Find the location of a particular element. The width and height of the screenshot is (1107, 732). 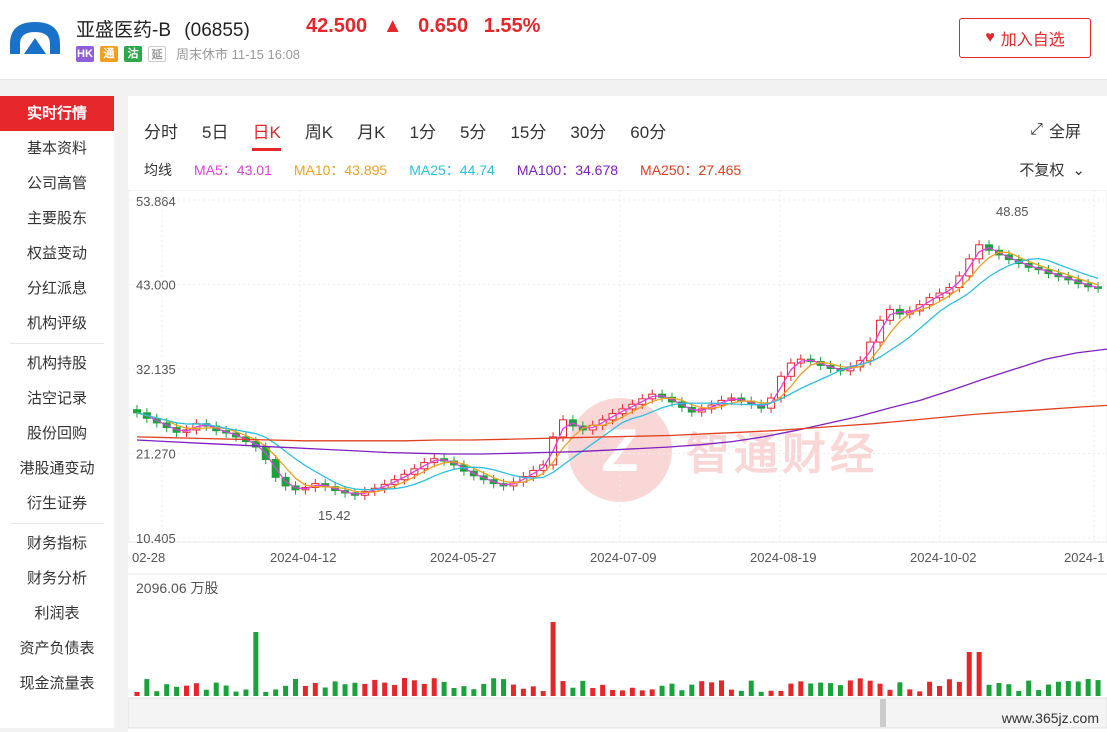

sidebar-item-buyback: 股份回购 is located at coordinates (56, 433).